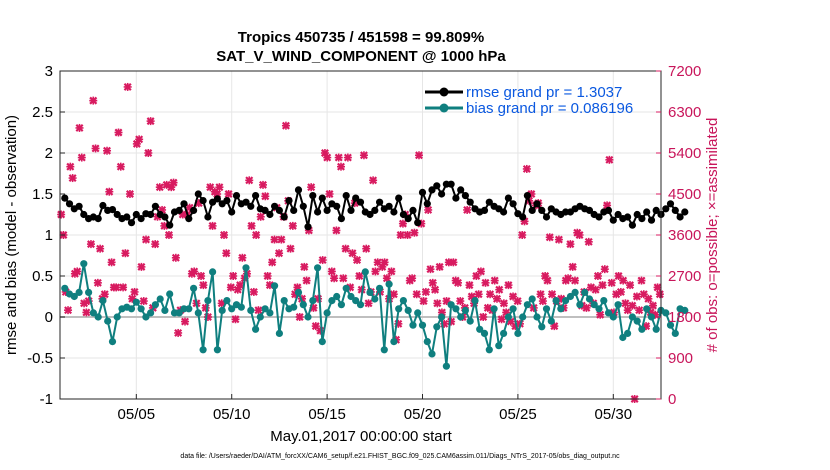 This screenshot has height=470, width=830. Describe the element at coordinates (680, 358) in the screenshot. I see `y2-tick-label: 900` at that location.